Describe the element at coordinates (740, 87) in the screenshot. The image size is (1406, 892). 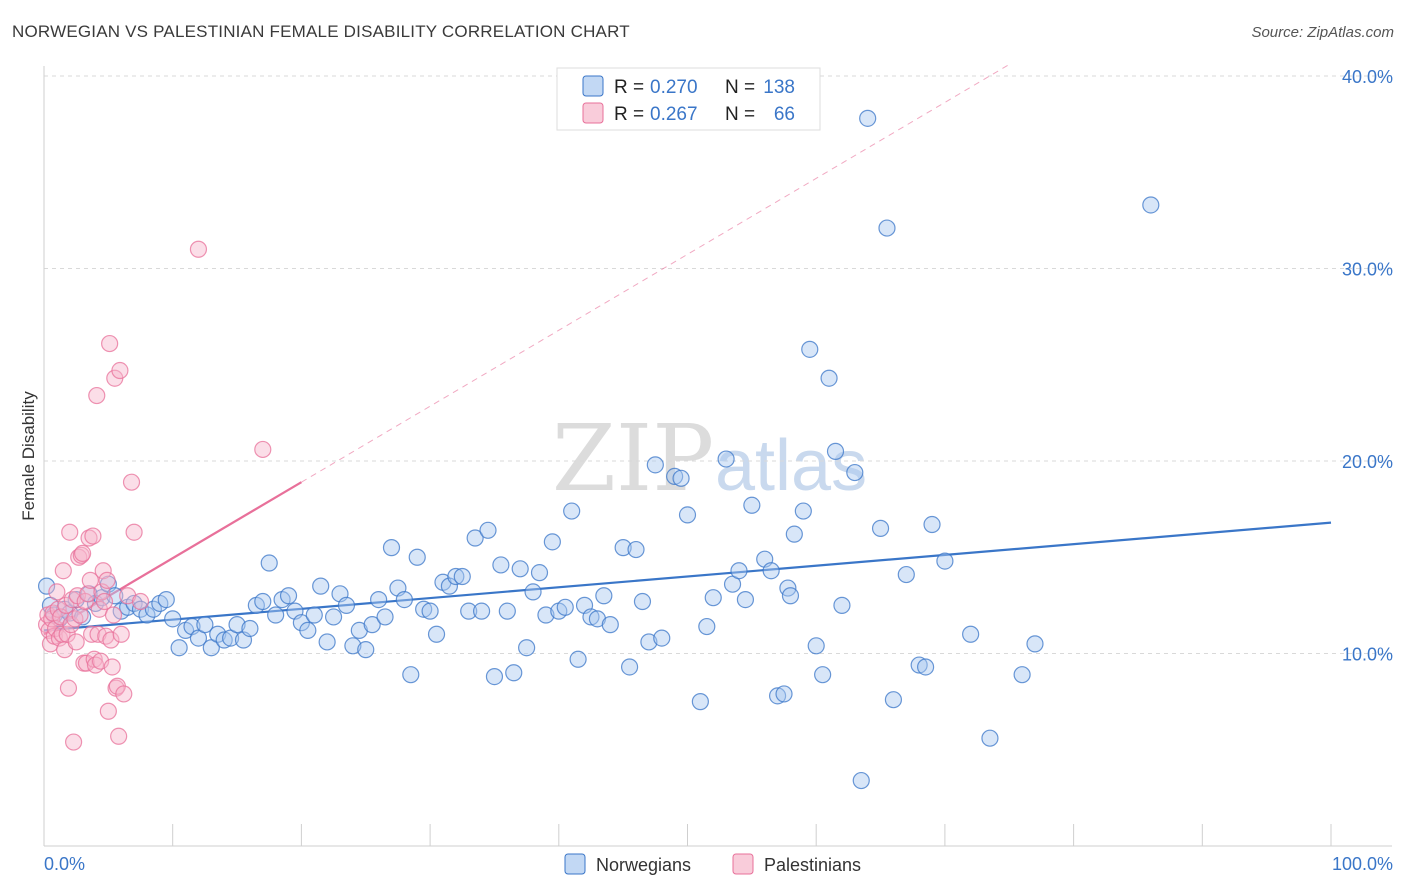
I see `legend-n-label: N =` at that location.